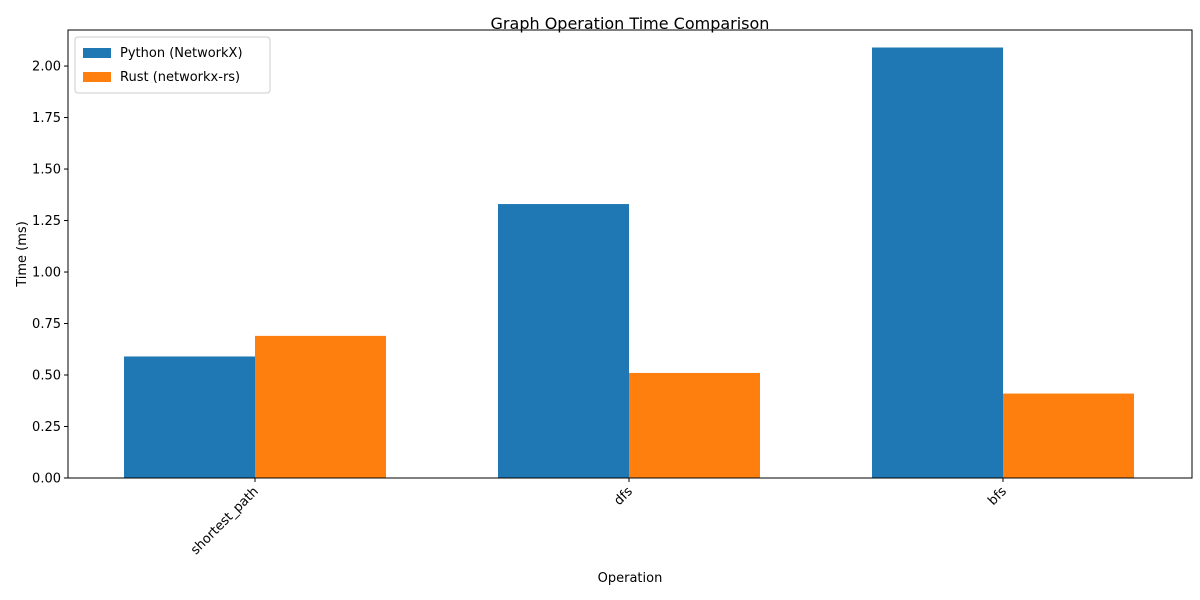 Image resolution: width=1200 pixels, height=600 pixels. Describe the element at coordinates (46, 67) in the screenshot. I see `y-tick-label: 2.00` at that location.